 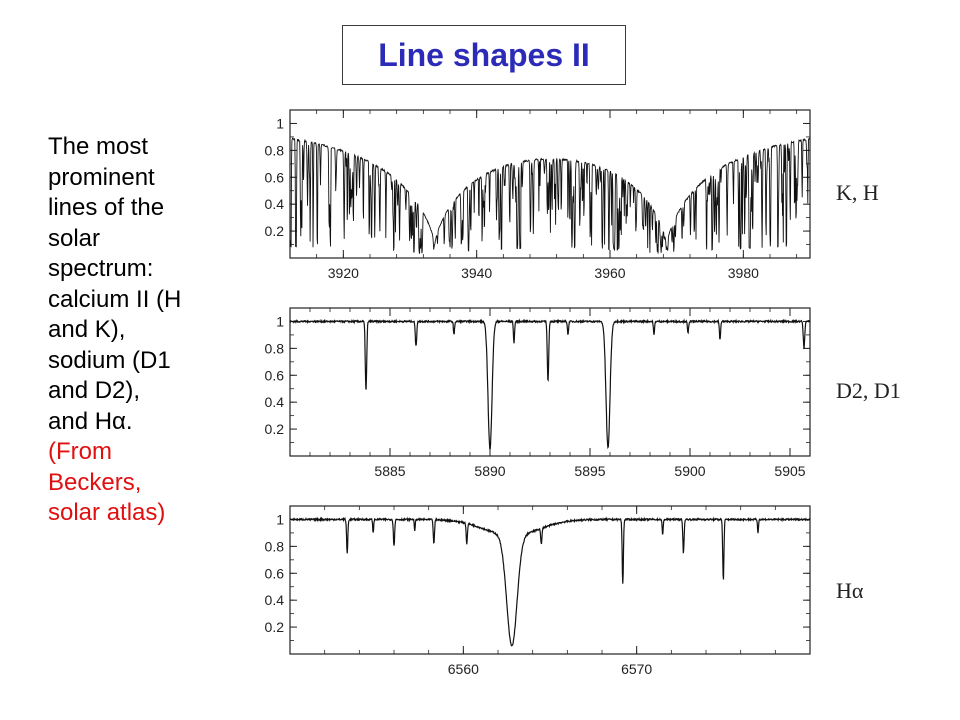 I want to click on caption-line: sodium (D1, so click(x=109, y=360).